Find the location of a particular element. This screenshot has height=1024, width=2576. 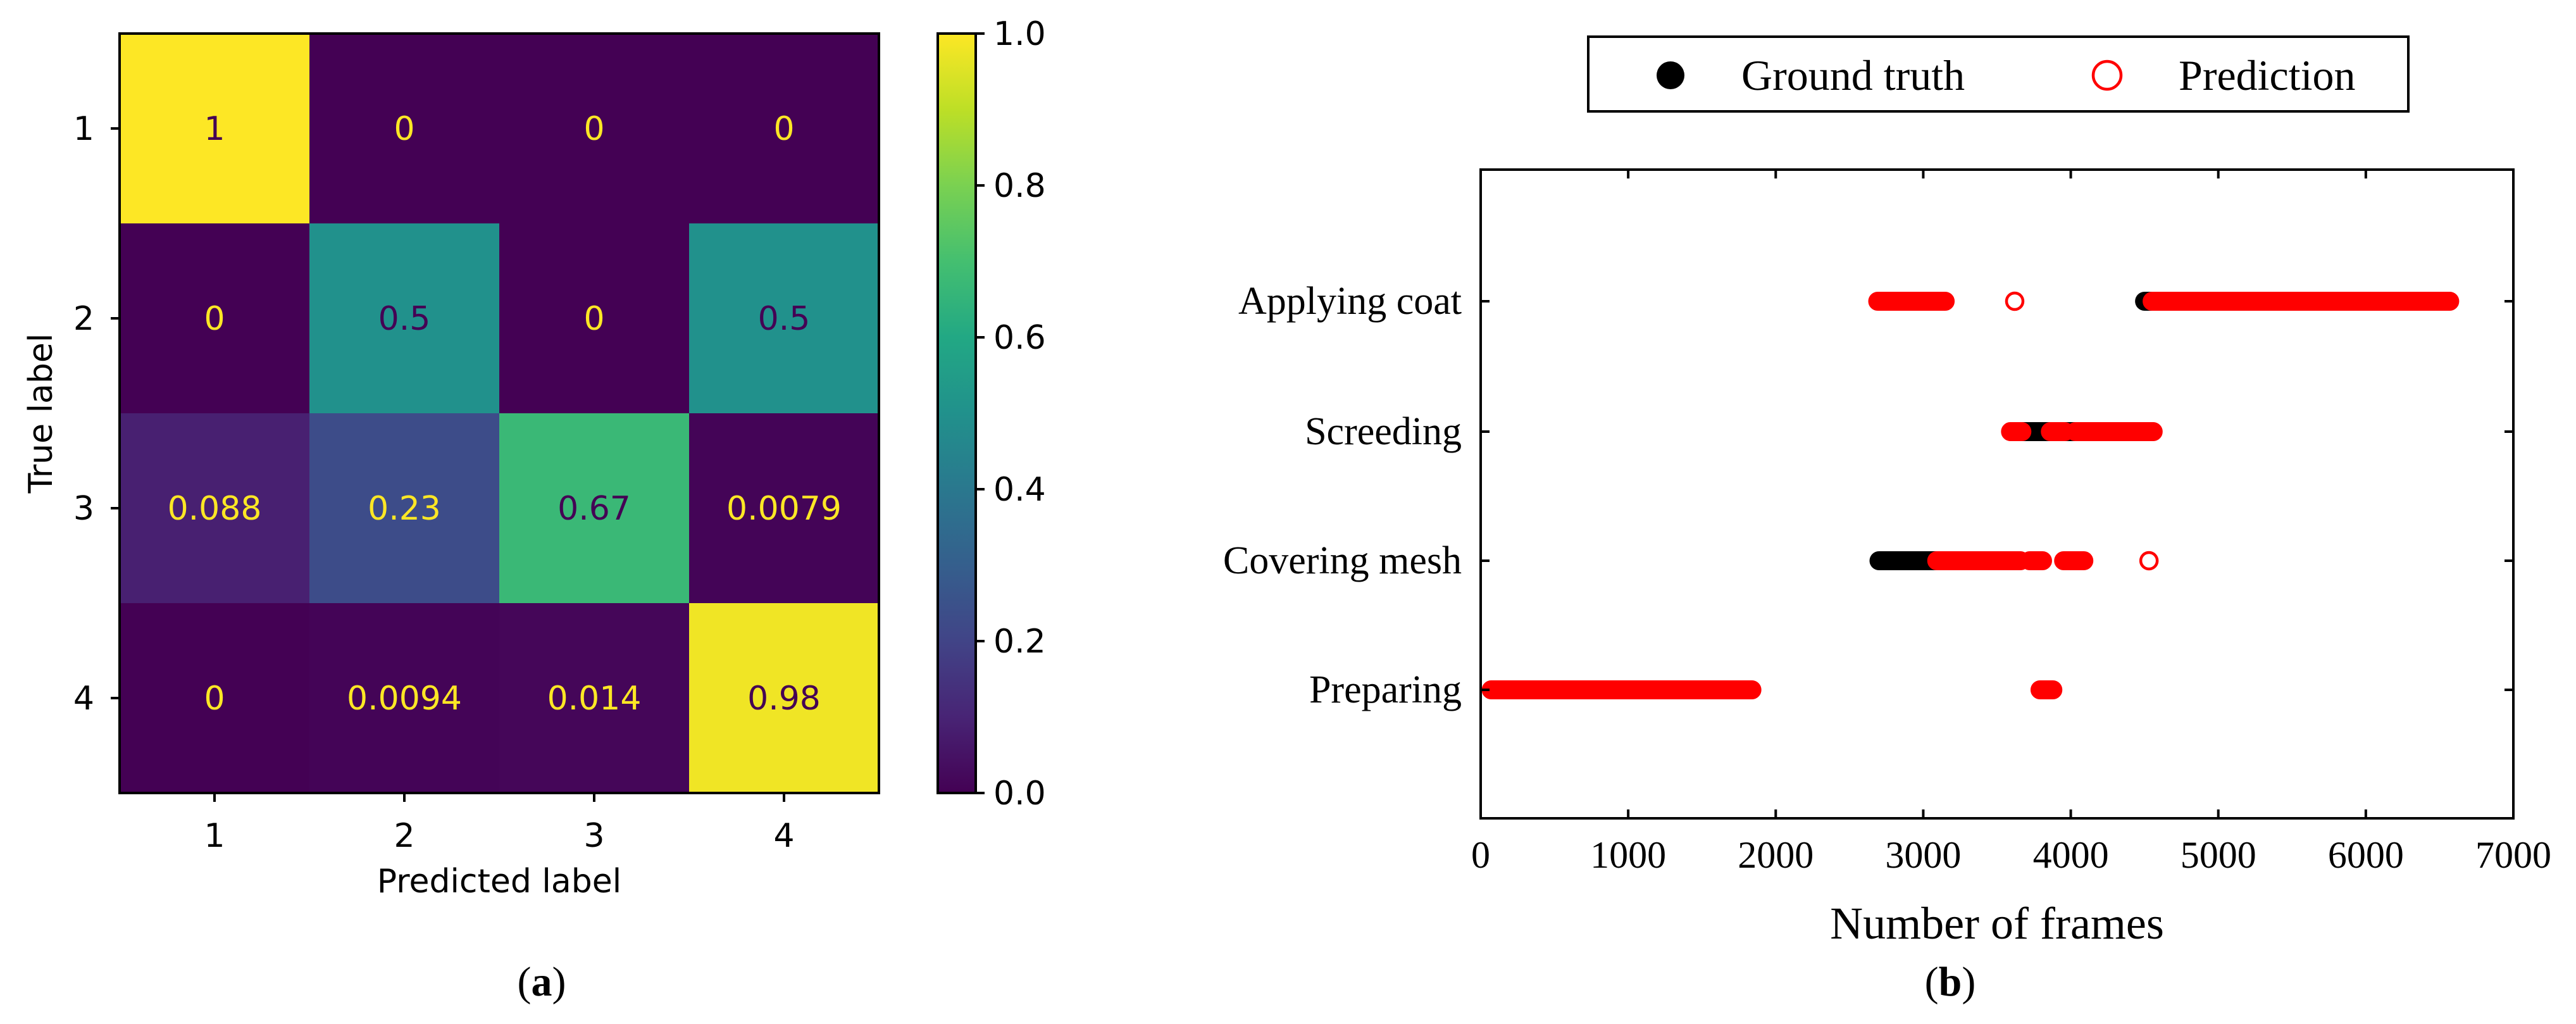

timeline-y-tick-label: Preparing is located at coordinates (1386, 689).